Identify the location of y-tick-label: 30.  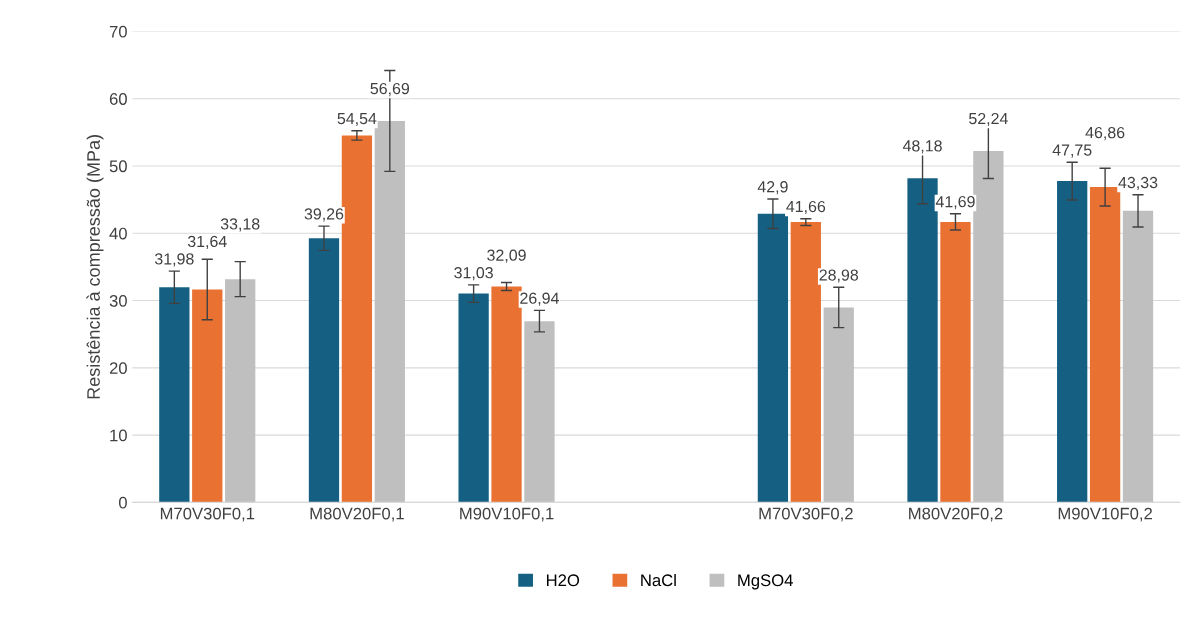
(118, 300).